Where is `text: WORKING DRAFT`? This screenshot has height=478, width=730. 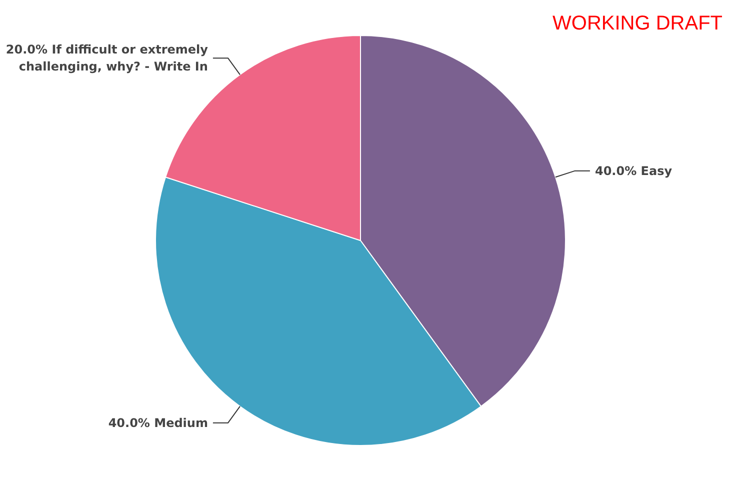
text: WORKING DRAFT is located at coordinates (637, 23).